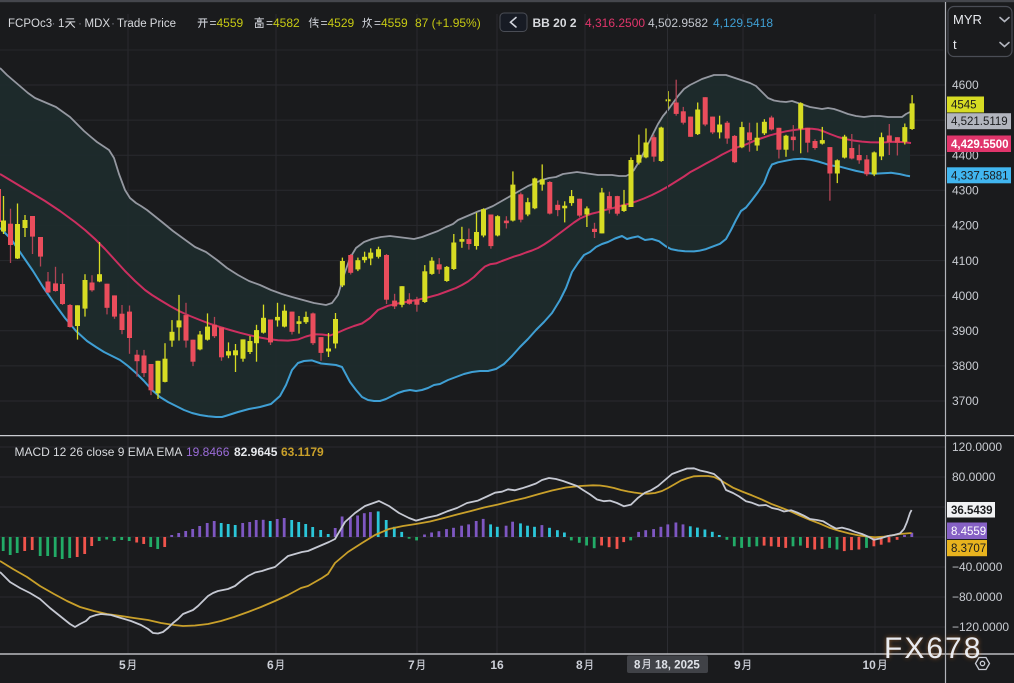 Image resolution: width=1014 pixels, height=683 pixels. Describe the element at coordinates (615, 23) in the screenshot. I see `svg-text: 4,316.2500` at that location.